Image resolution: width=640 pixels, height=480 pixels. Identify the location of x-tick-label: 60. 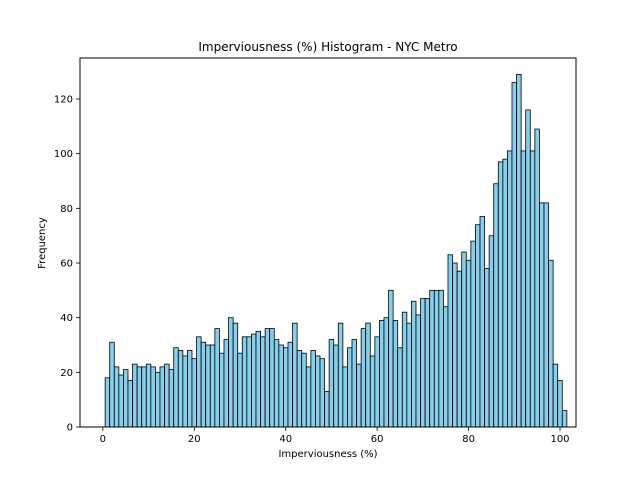
(377, 439).